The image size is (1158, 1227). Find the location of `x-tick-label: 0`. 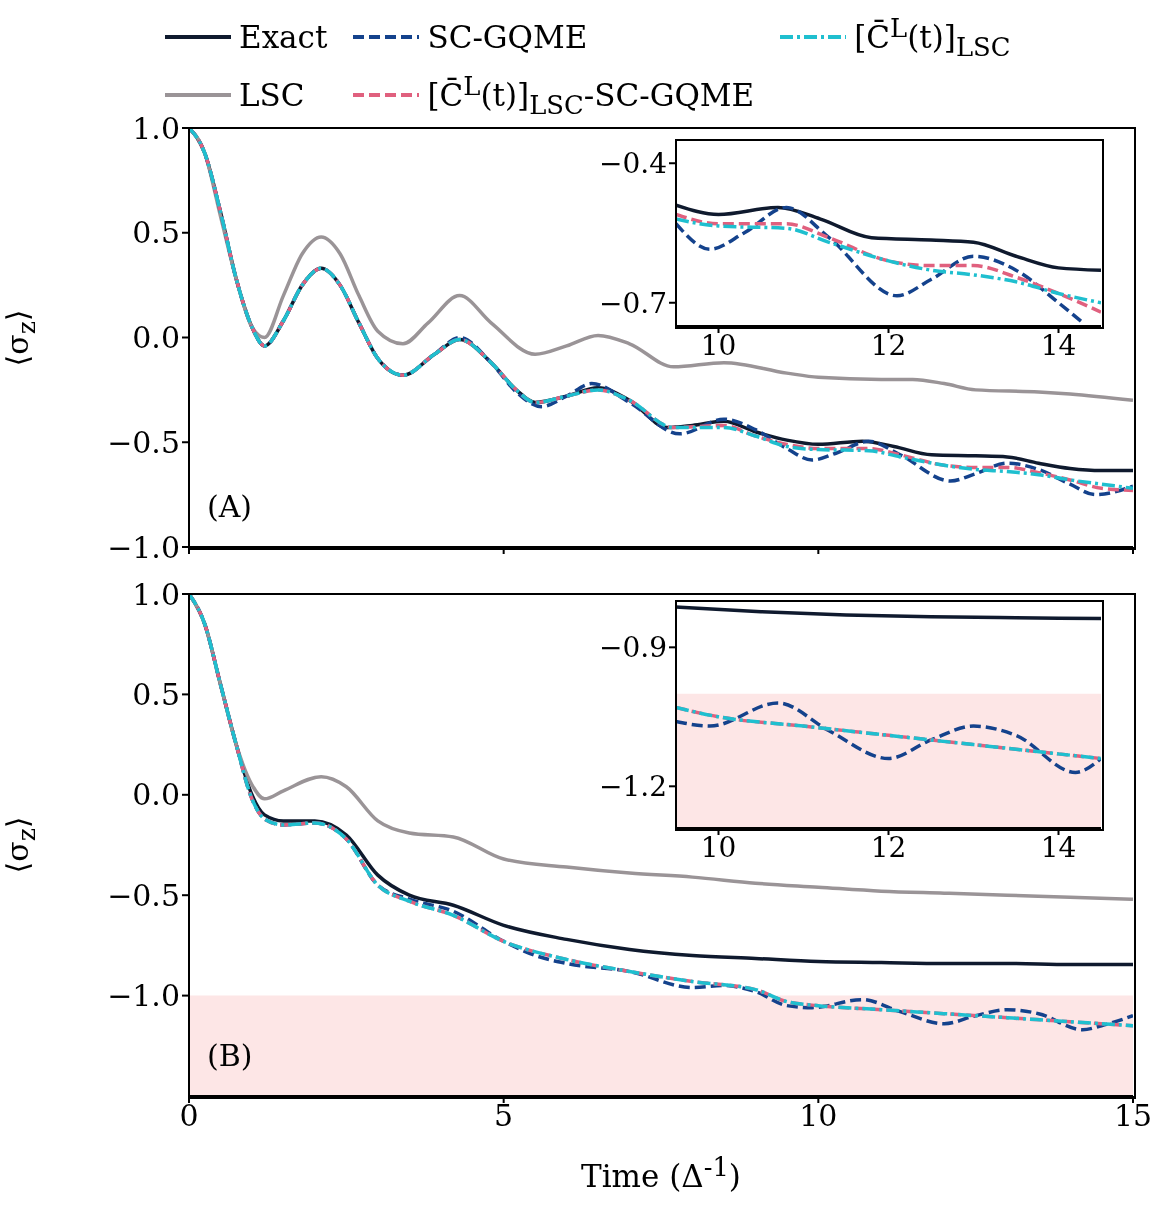

x-tick-label: 0 is located at coordinates (189, 1116).